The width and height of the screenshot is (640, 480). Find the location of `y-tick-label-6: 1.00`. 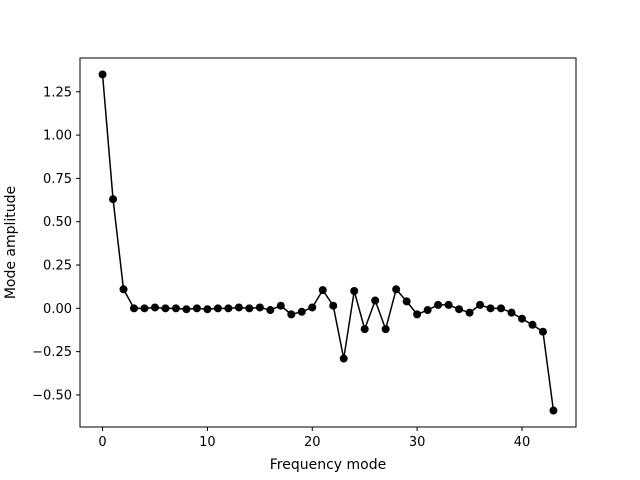

y-tick-label-6: 1.00 is located at coordinates (57, 136).